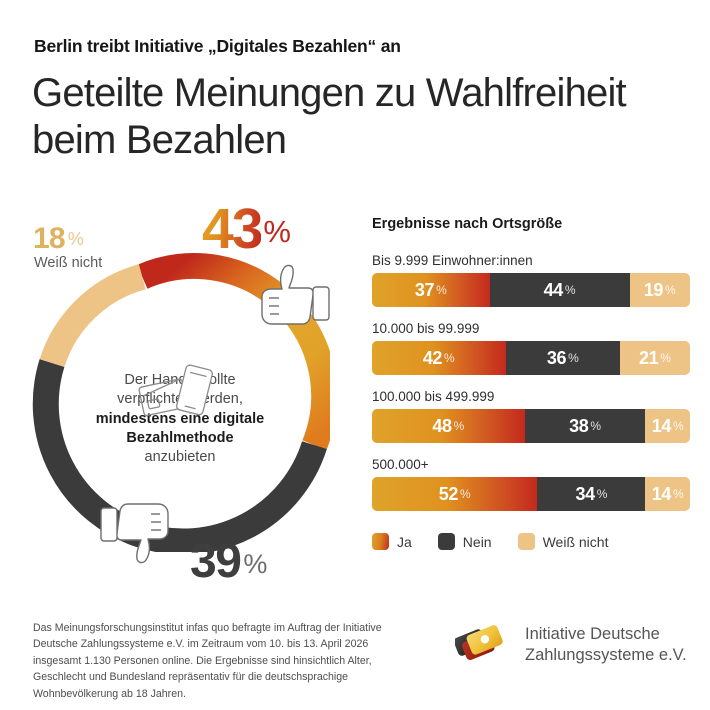 The image size is (710, 710). I want to click on legend-swatch-weiss-nicht-icon, so click(526, 541).